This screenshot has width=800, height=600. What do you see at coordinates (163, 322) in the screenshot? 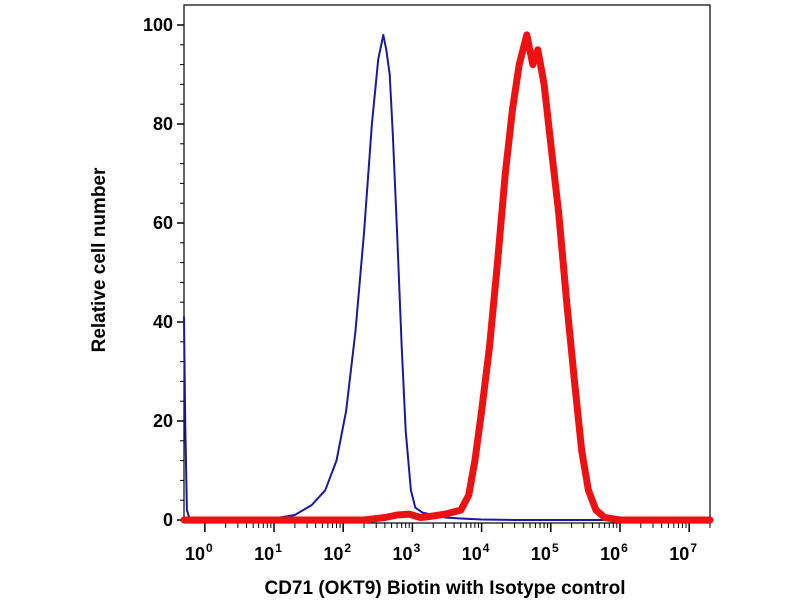
I see `y-tick-label: 40` at bounding box center [163, 322].